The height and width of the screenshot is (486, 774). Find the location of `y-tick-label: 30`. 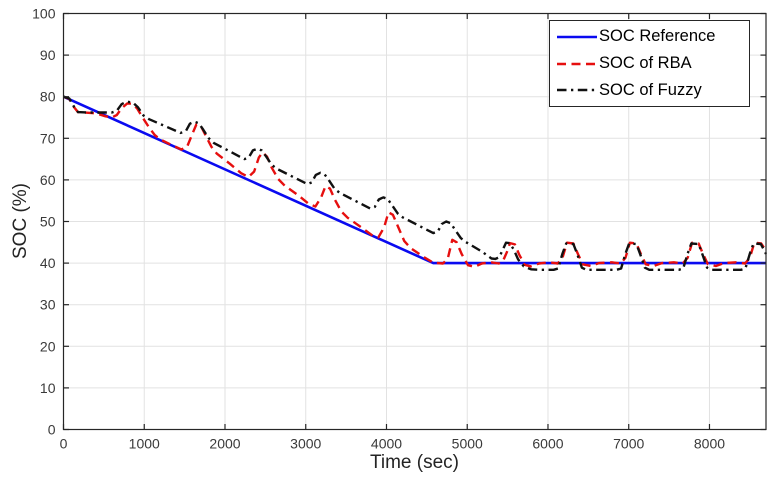

y-tick-label: 30 is located at coordinates (48, 305).